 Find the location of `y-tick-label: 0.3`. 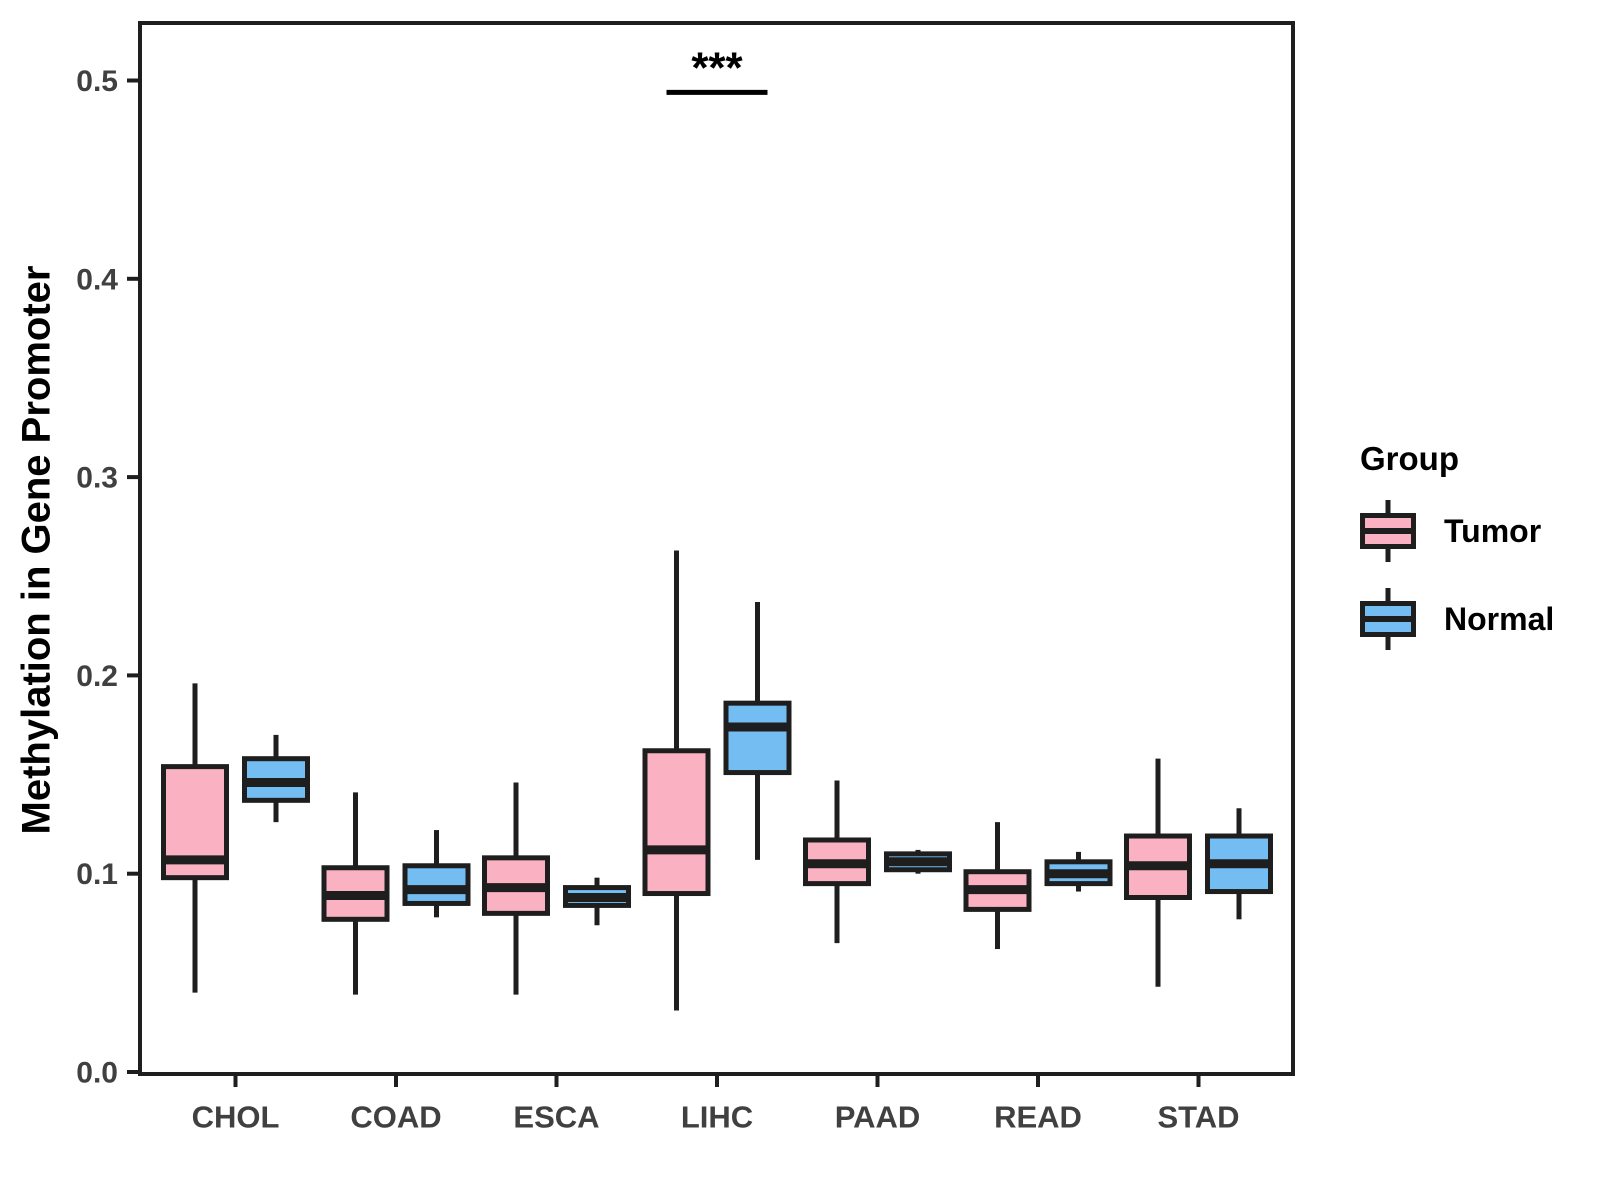

y-tick-label: 0.3 is located at coordinates (97, 478).